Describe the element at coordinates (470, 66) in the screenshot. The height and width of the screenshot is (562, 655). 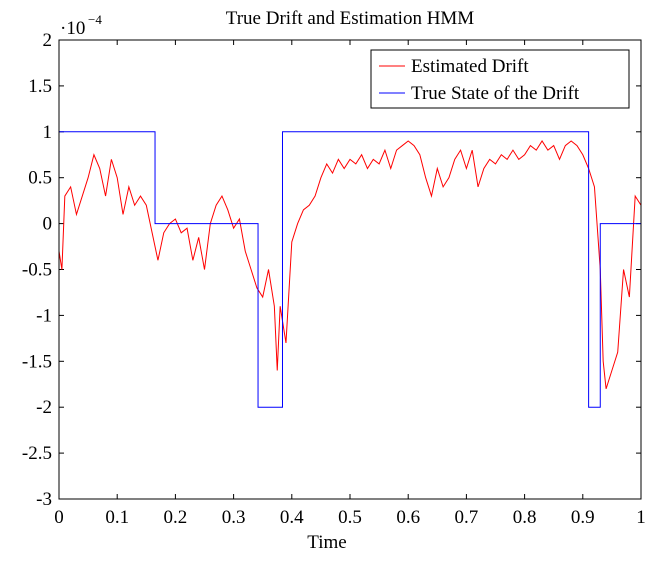
I see `legend-label: Estimated Drift` at that location.